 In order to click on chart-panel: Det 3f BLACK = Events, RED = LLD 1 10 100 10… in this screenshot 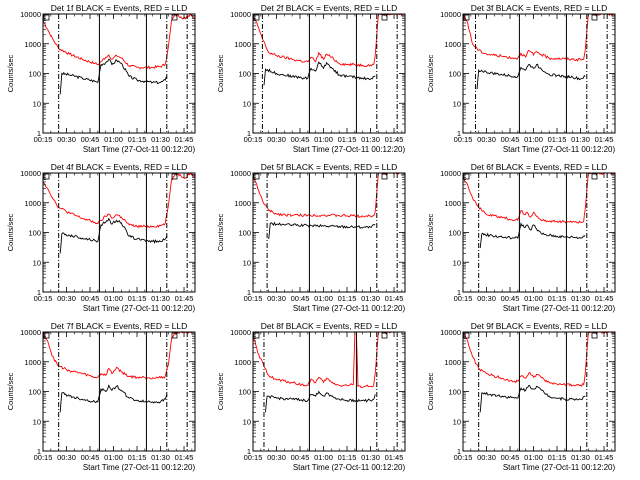, I will do `click(521, 78)`.